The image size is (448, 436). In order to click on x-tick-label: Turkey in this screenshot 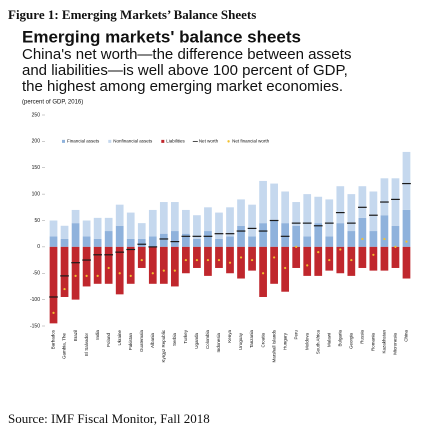, I will do `click(185, 336)`.